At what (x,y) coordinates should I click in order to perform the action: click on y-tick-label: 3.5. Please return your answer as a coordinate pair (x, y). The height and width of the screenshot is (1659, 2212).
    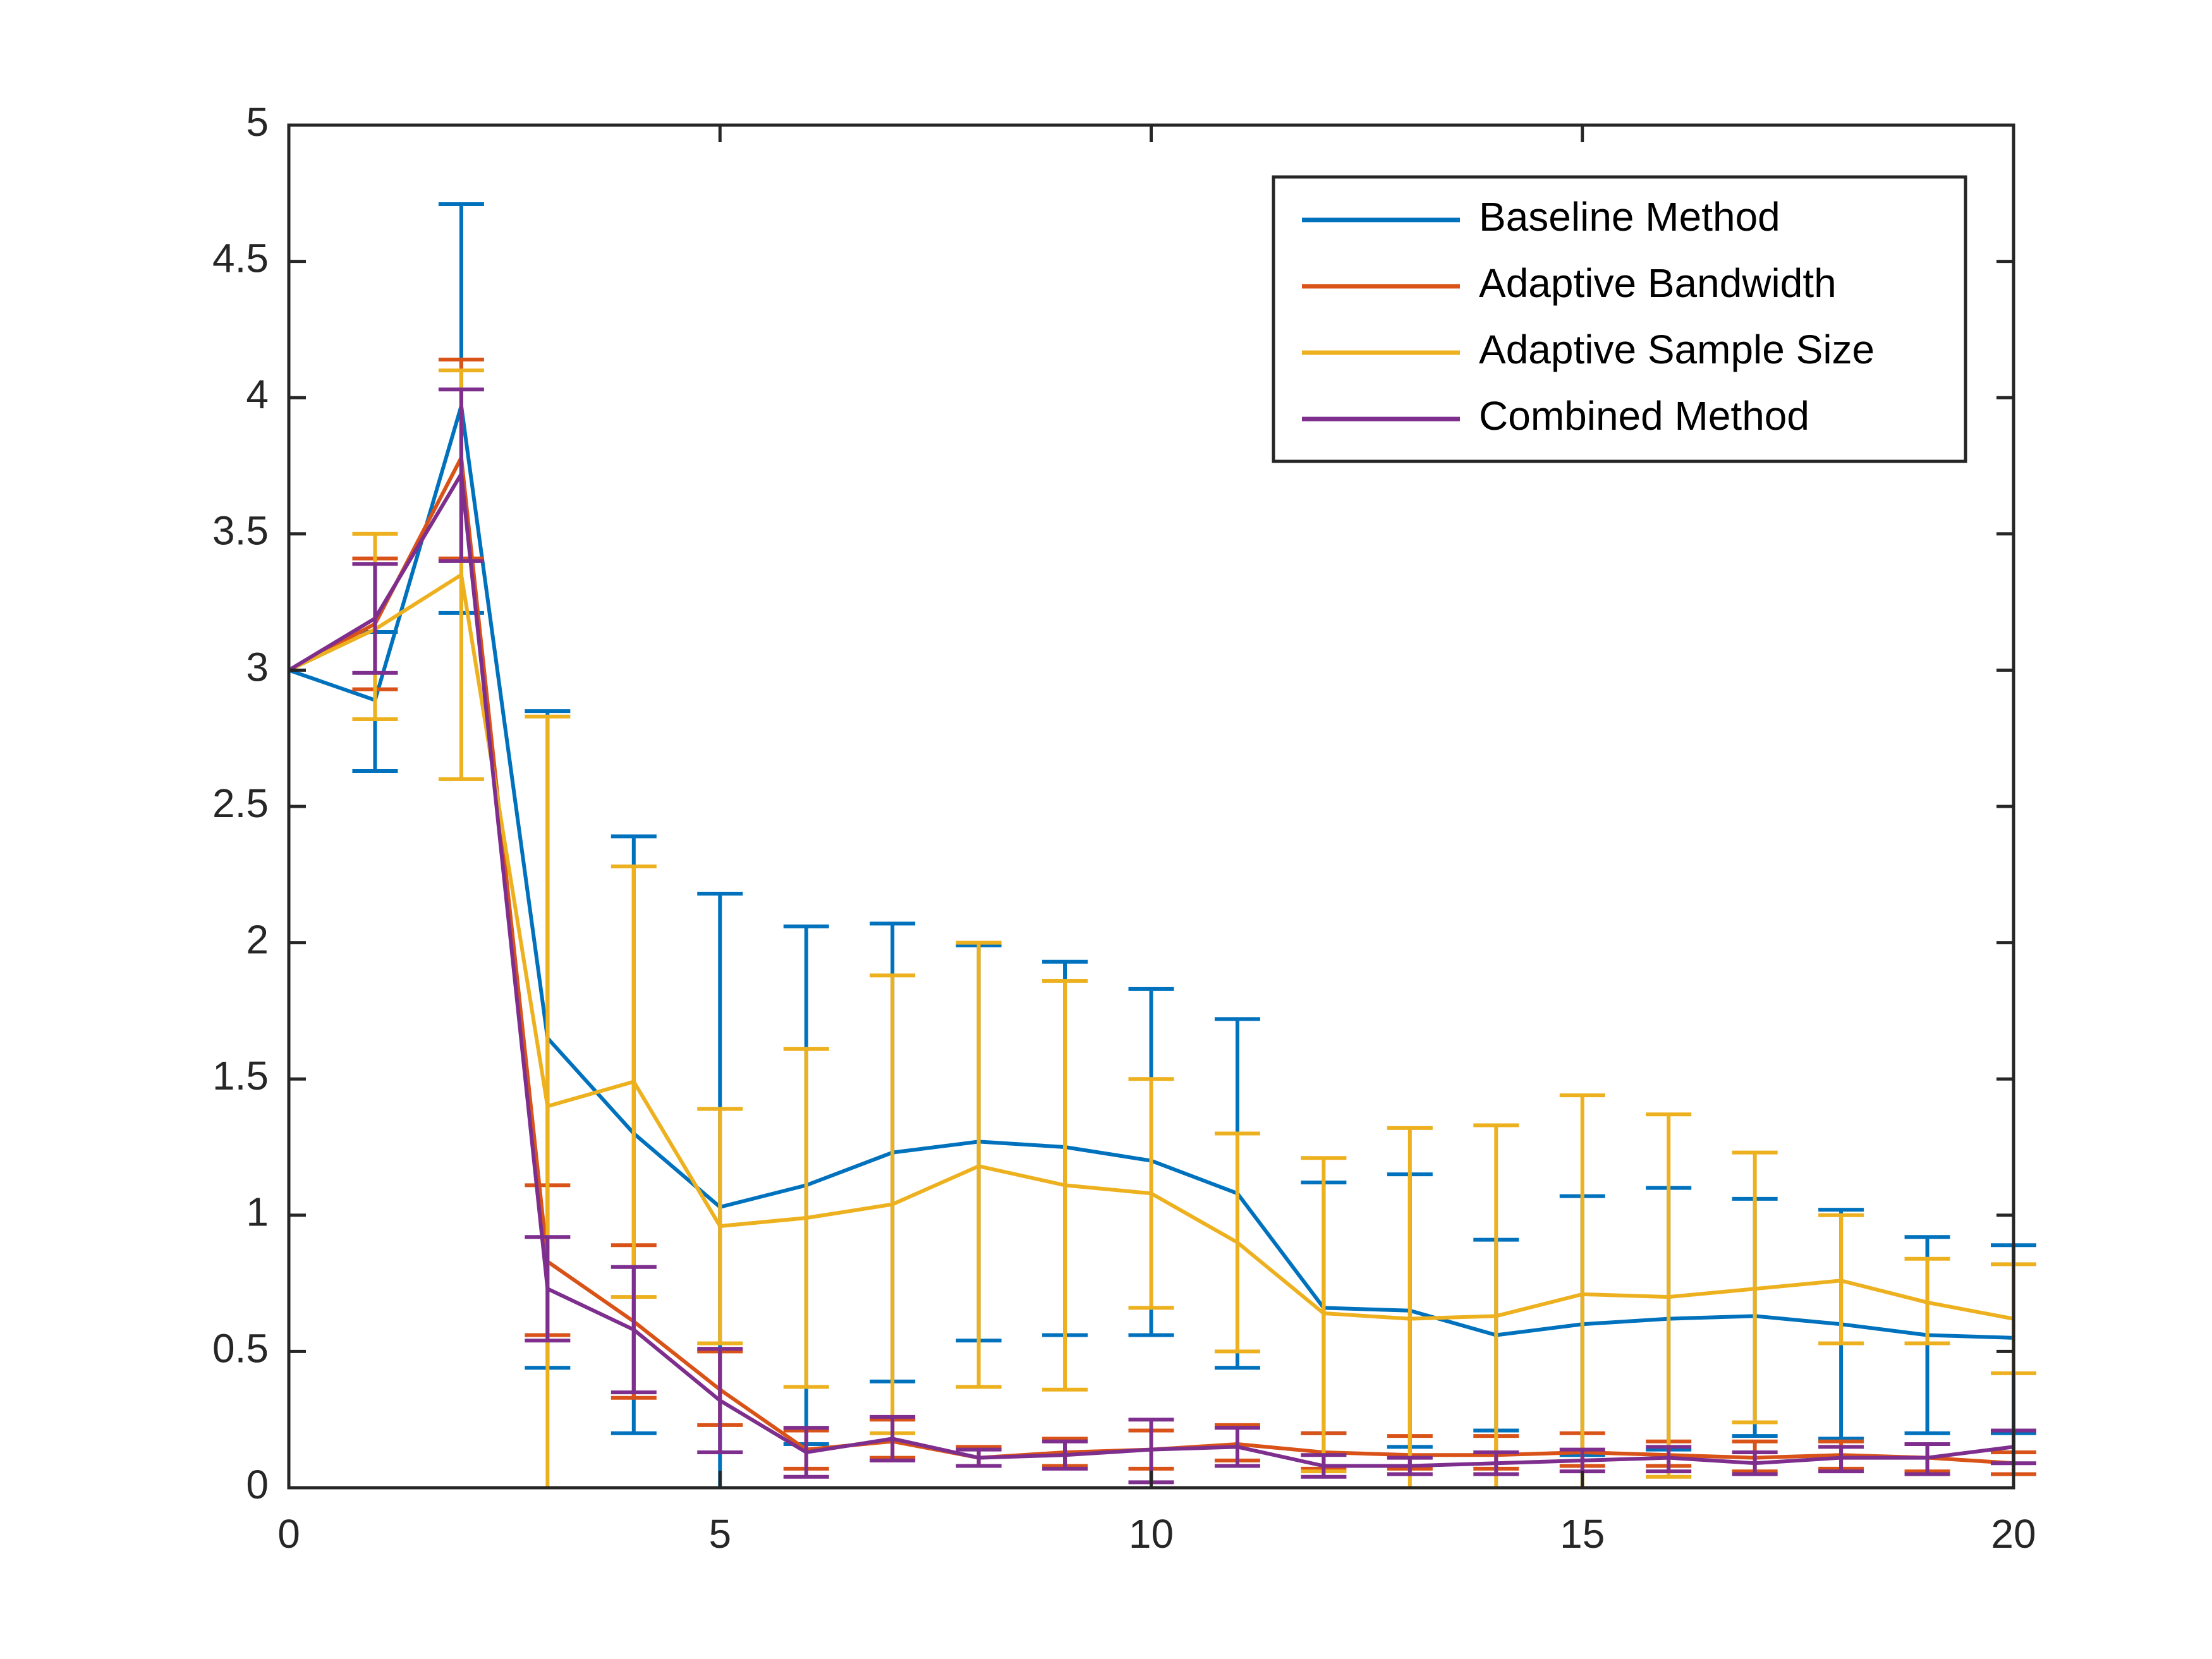
    Looking at the image, I should click on (240, 531).